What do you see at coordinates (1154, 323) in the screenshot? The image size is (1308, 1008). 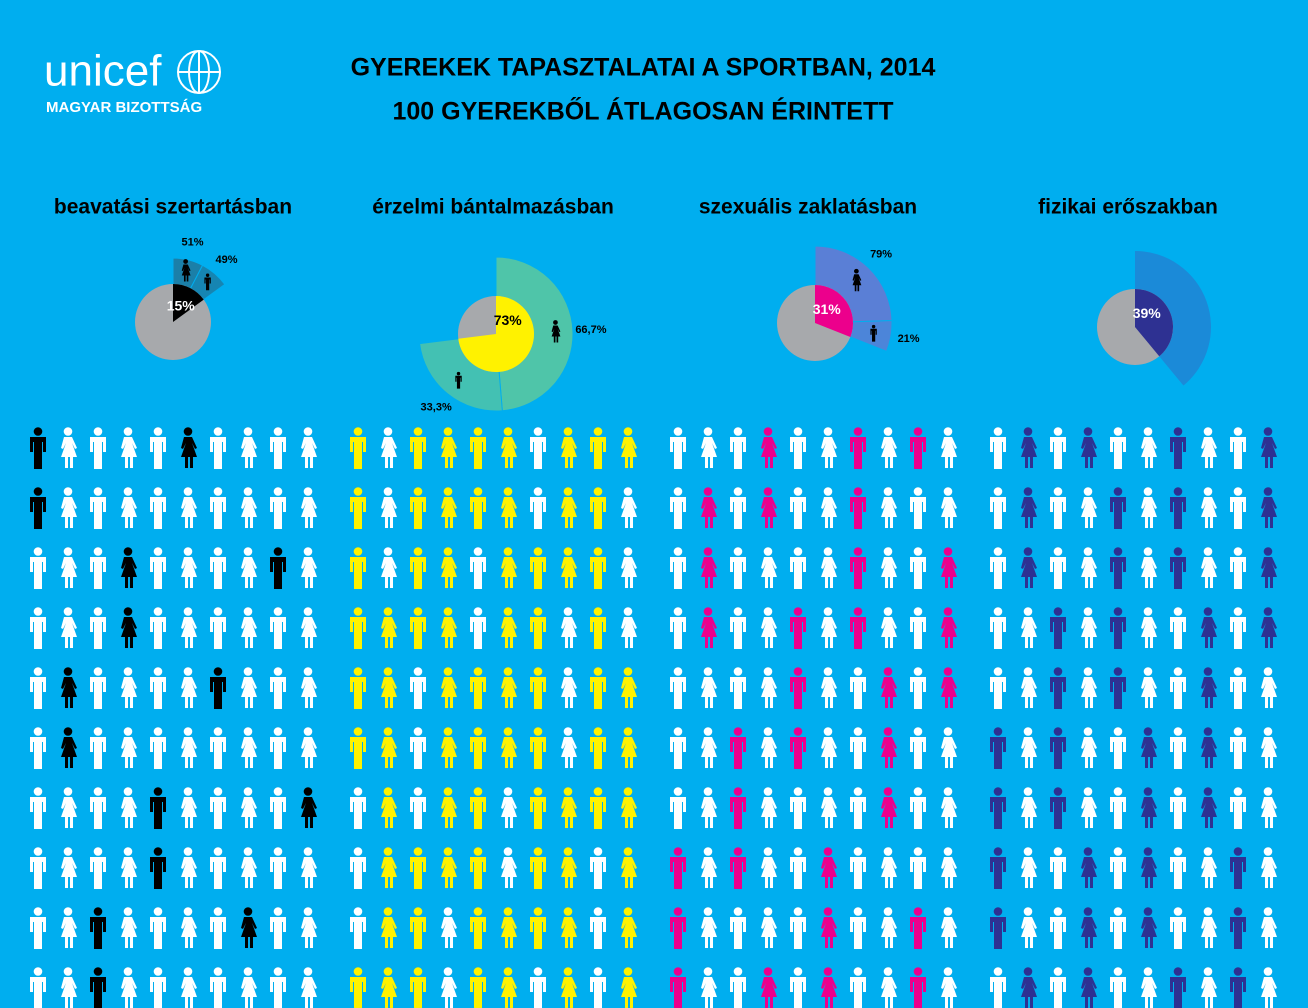 I see `pie-wedge` at bounding box center [1154, 323].